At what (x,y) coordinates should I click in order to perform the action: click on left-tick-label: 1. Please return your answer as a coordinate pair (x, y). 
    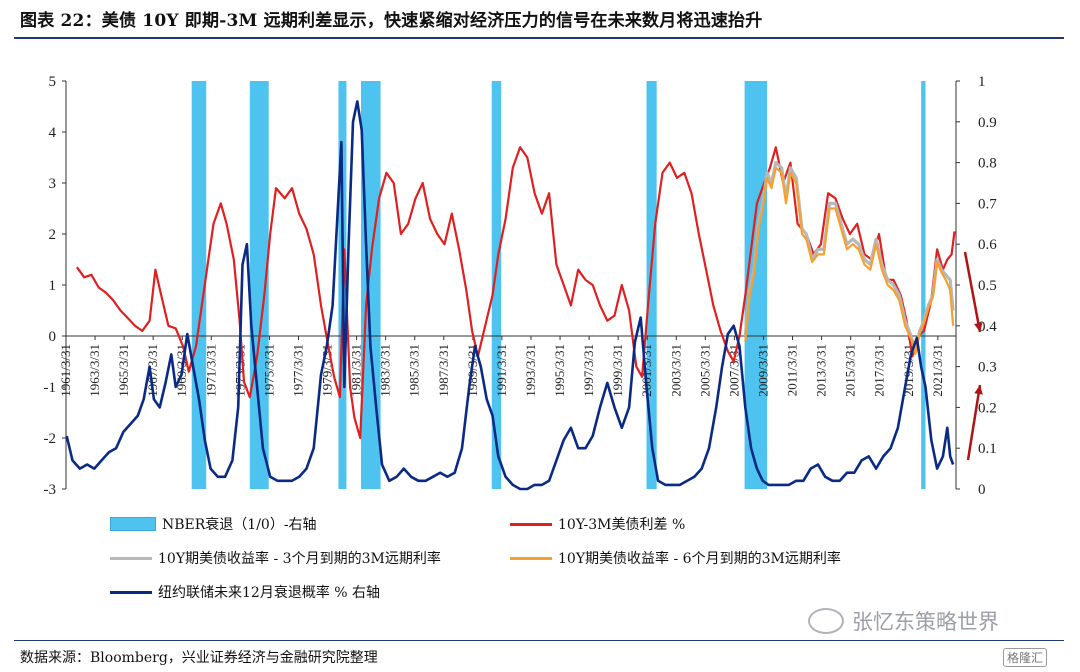
    Looking at the image, I should click on (53, 286).